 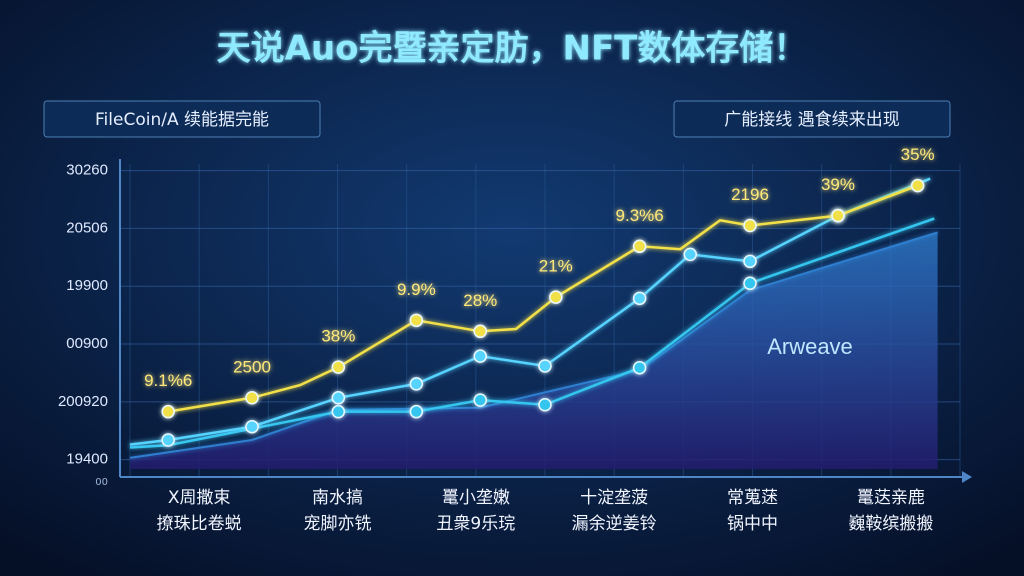 What do you see at coordinates (480, 300) in the screenshot?
I see `data-label: 28%` at bounding box center [480, 300].